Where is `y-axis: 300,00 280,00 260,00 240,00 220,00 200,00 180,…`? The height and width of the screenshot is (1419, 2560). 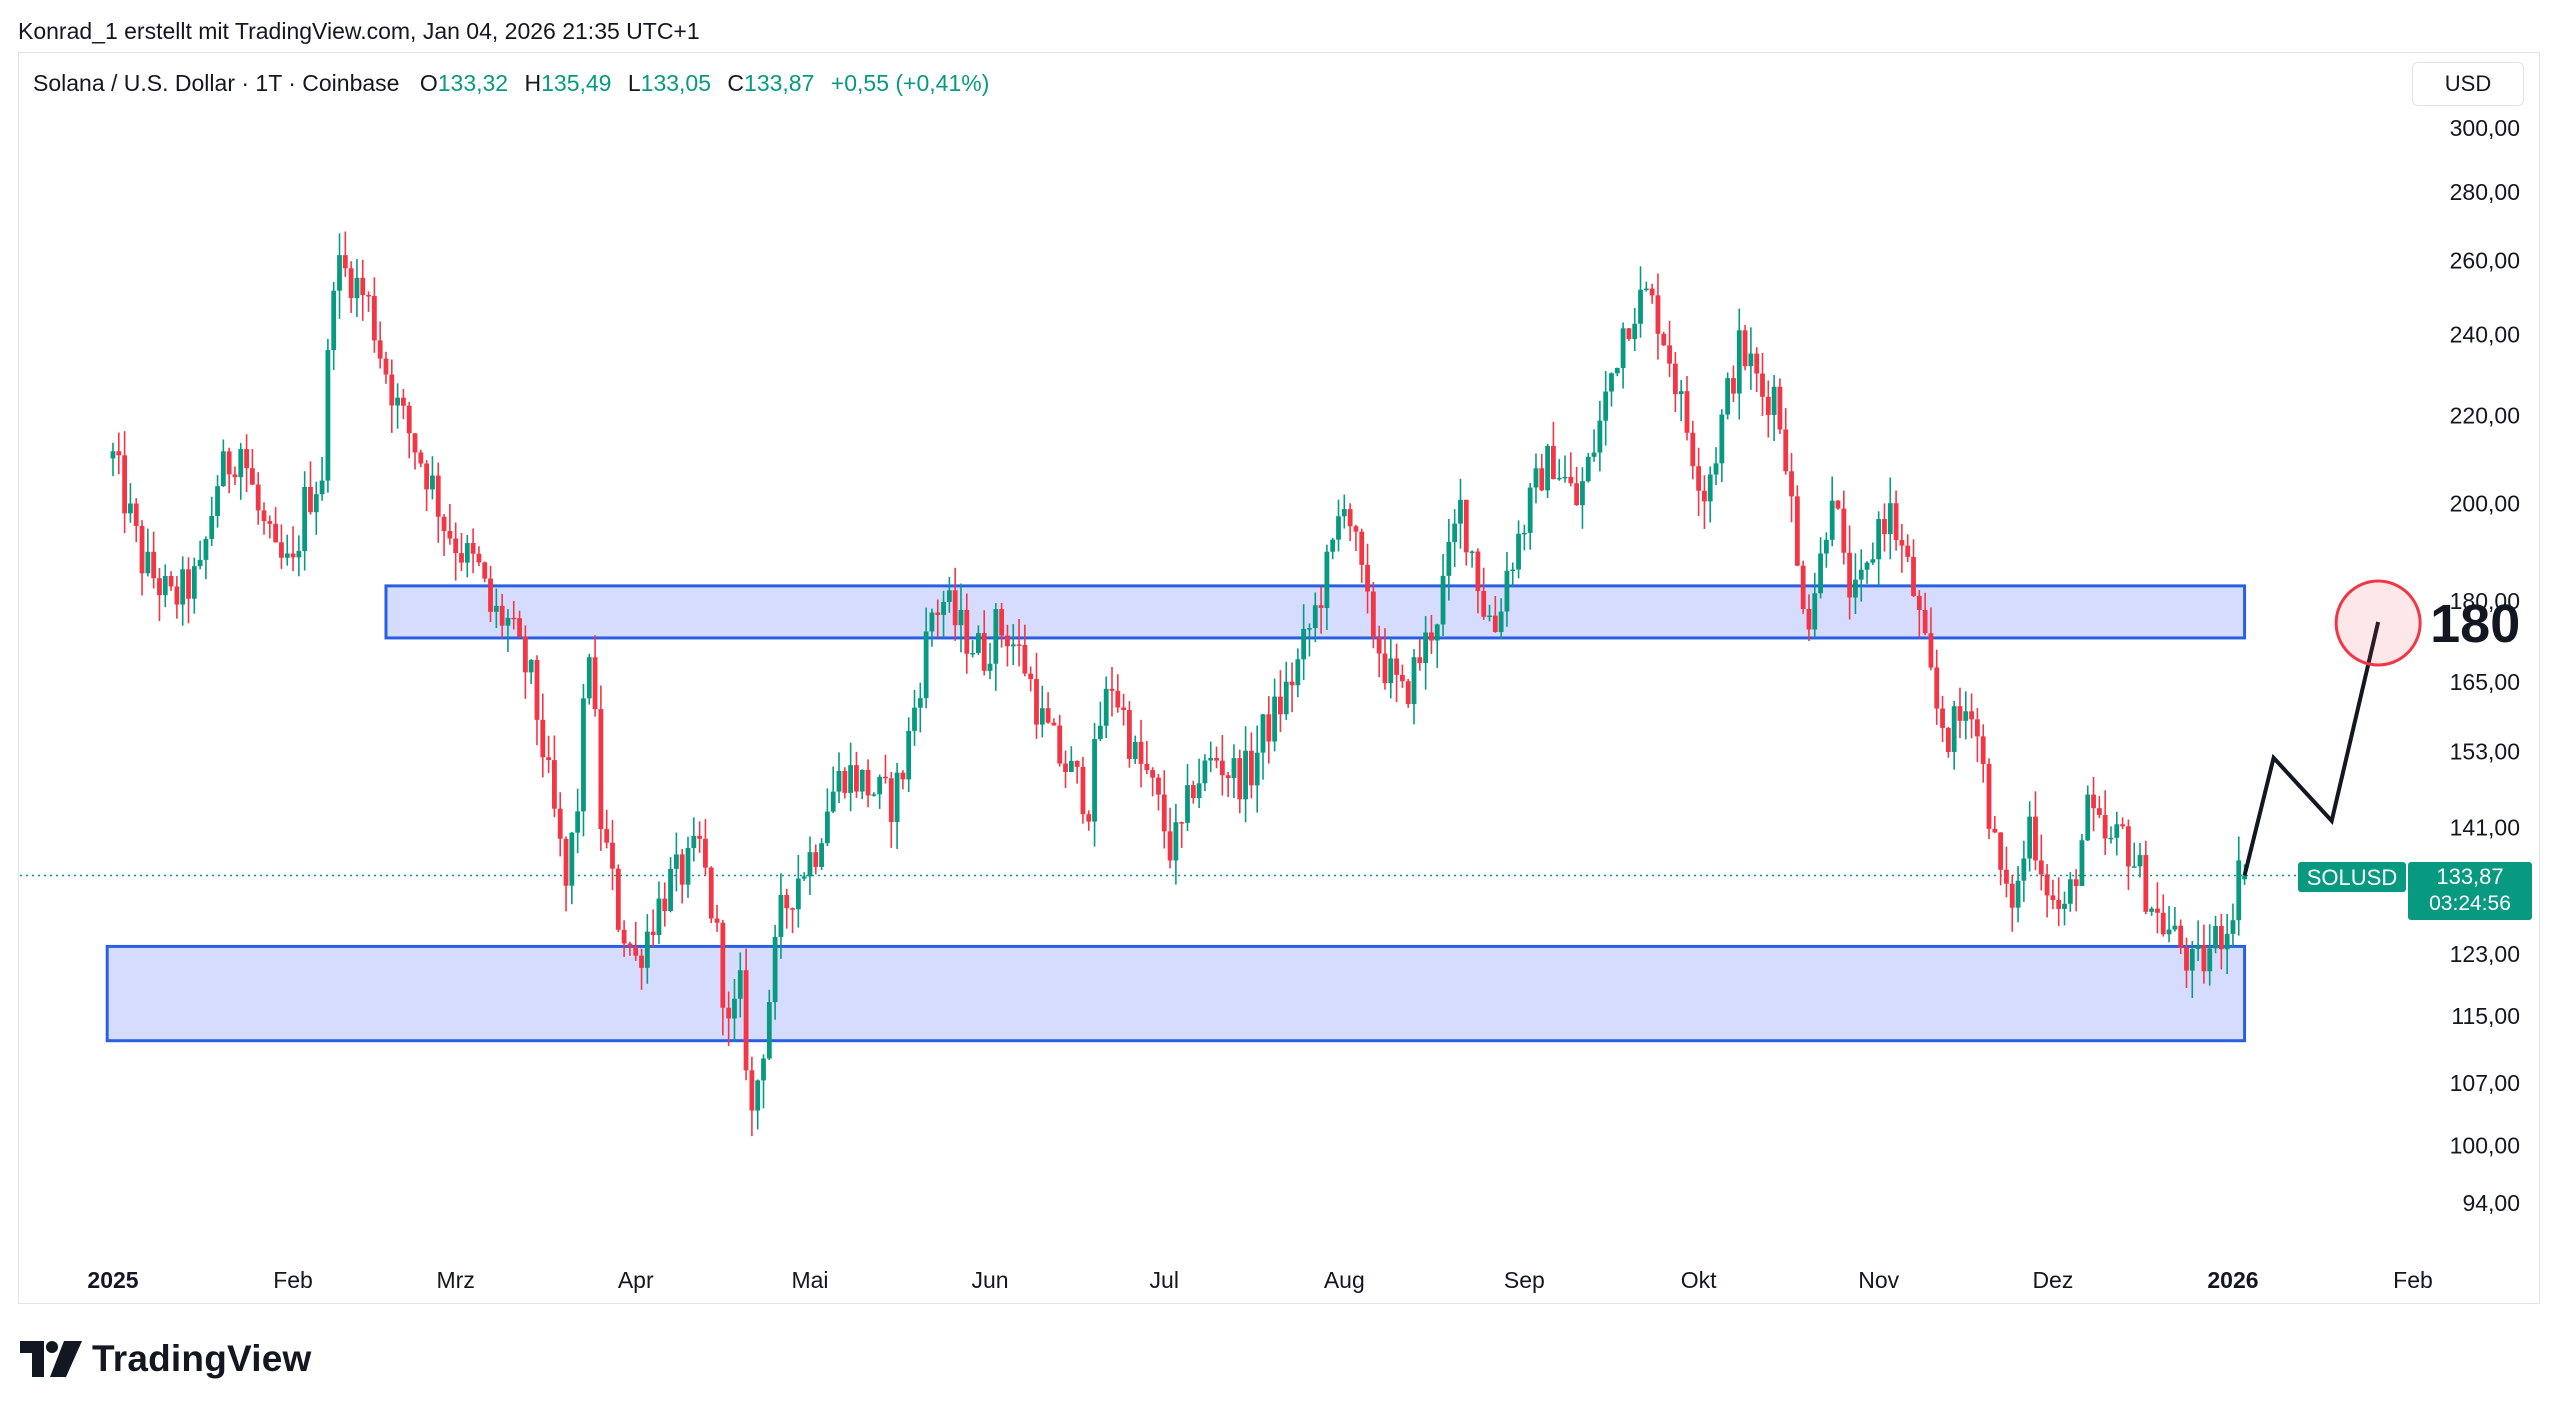 y-axis: 300,00 280,00 260,00 240,00 220,00 200,00 180,… is located at coordinates (2485, 665).